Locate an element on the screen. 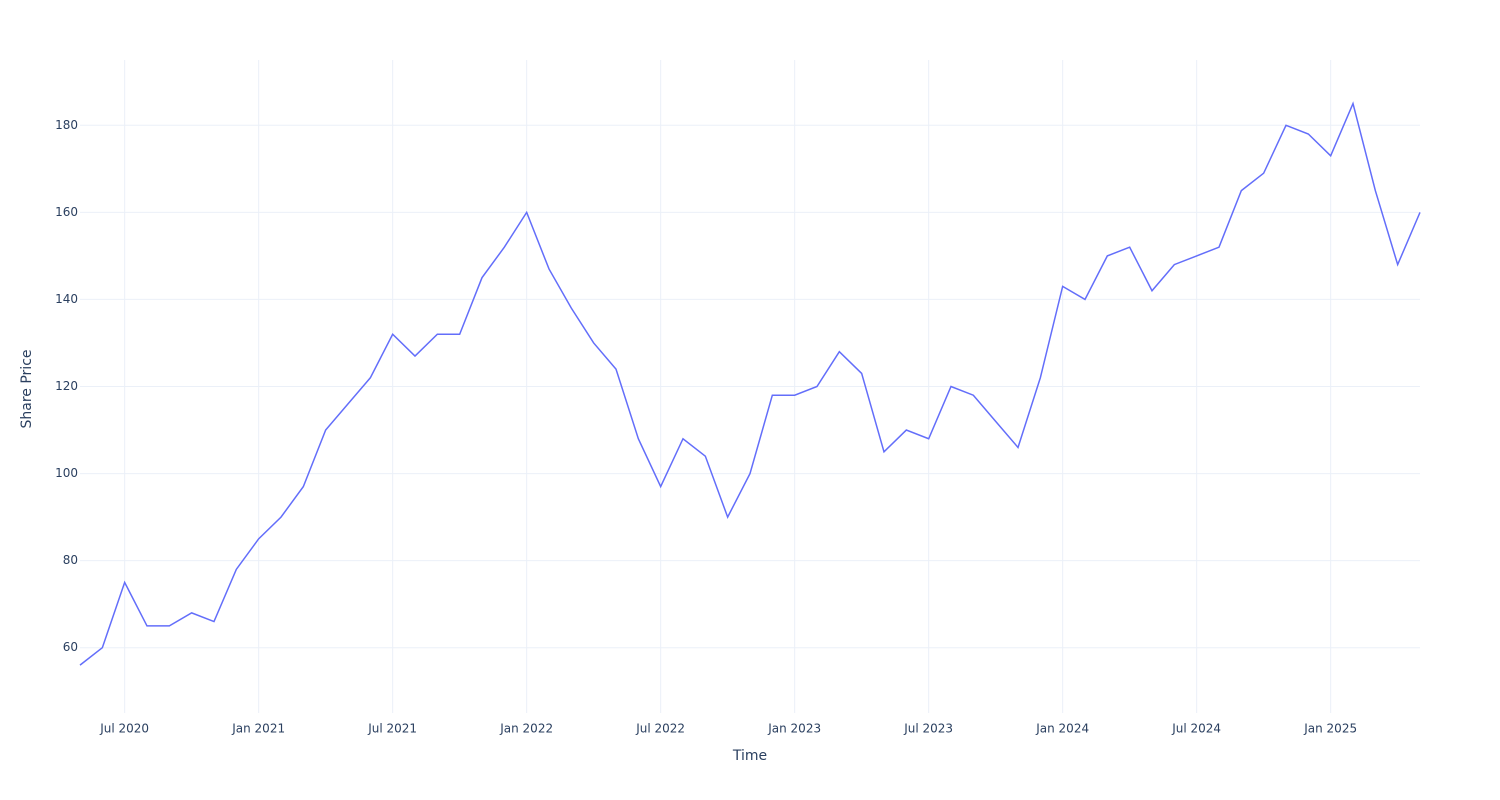 The width and height of the screenshot is (1500, 800). y-tick-label: 100 is located at coordinates (66, 473).